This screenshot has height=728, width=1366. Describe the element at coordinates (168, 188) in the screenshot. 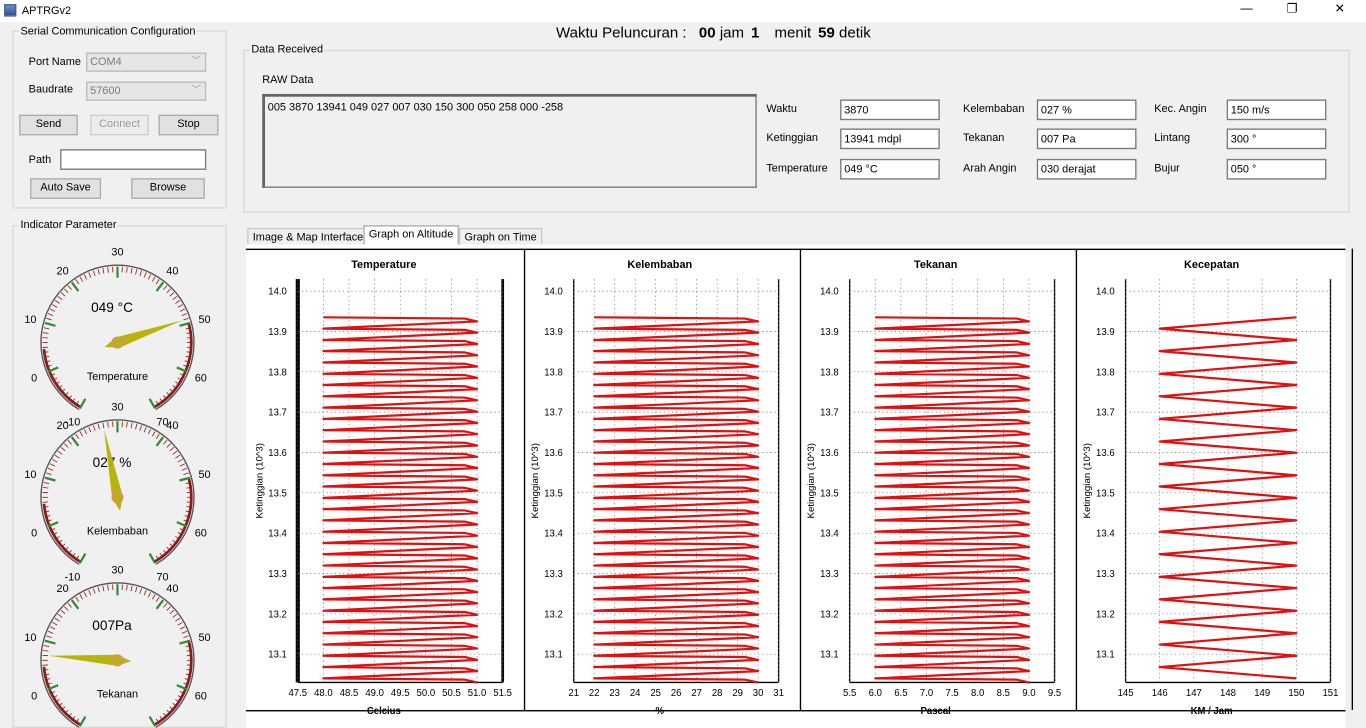

I see `browse-button: Browse` at that location.